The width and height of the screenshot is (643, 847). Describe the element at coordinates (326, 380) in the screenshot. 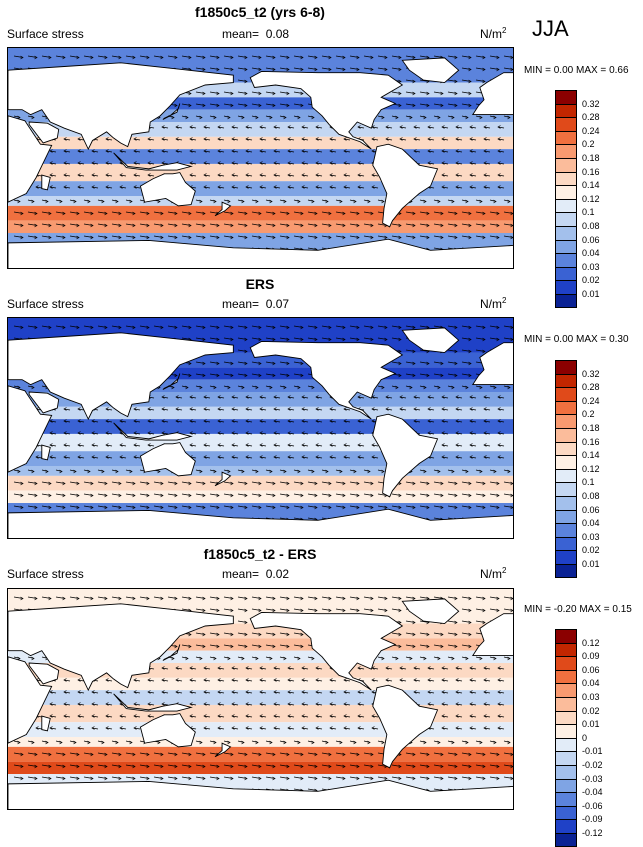

I see `coastline-namerica` at that location.